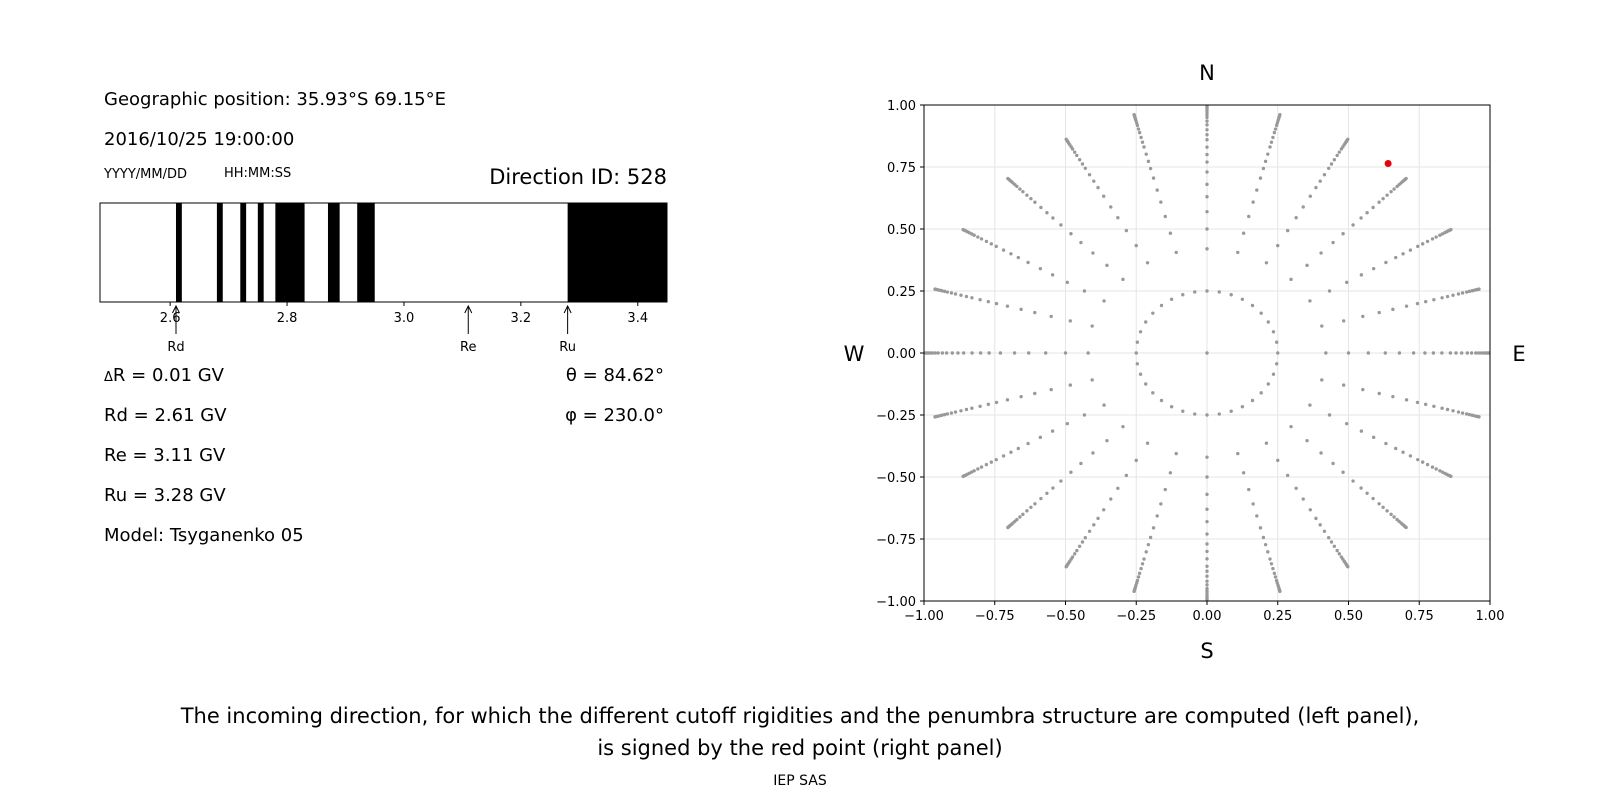  Describe the element at coordinates (567, 347) in the screenshot. I see `marker-label-ru: Ru` at that location.